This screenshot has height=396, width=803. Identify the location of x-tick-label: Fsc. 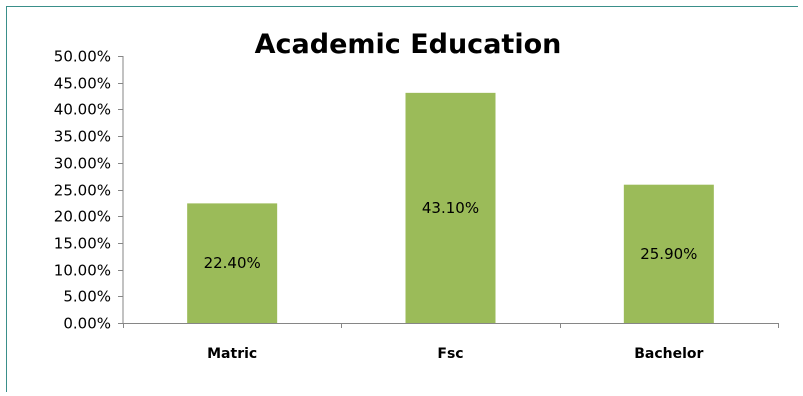
(450, 354).